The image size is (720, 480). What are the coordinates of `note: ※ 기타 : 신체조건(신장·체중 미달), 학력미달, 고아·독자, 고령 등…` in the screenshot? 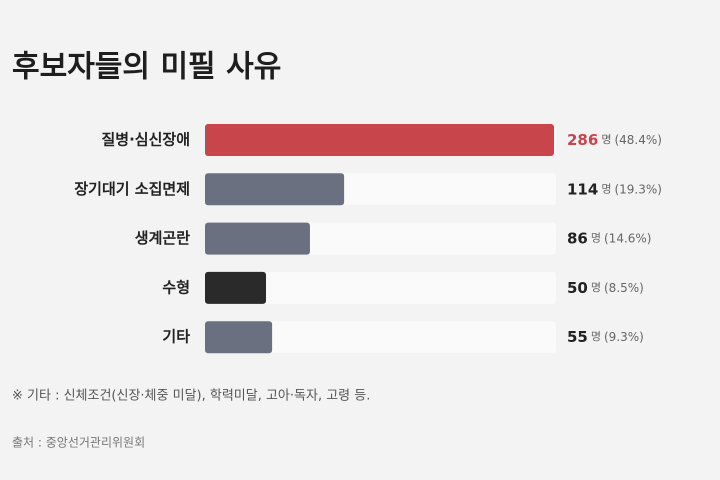 It's located at (191, 396).